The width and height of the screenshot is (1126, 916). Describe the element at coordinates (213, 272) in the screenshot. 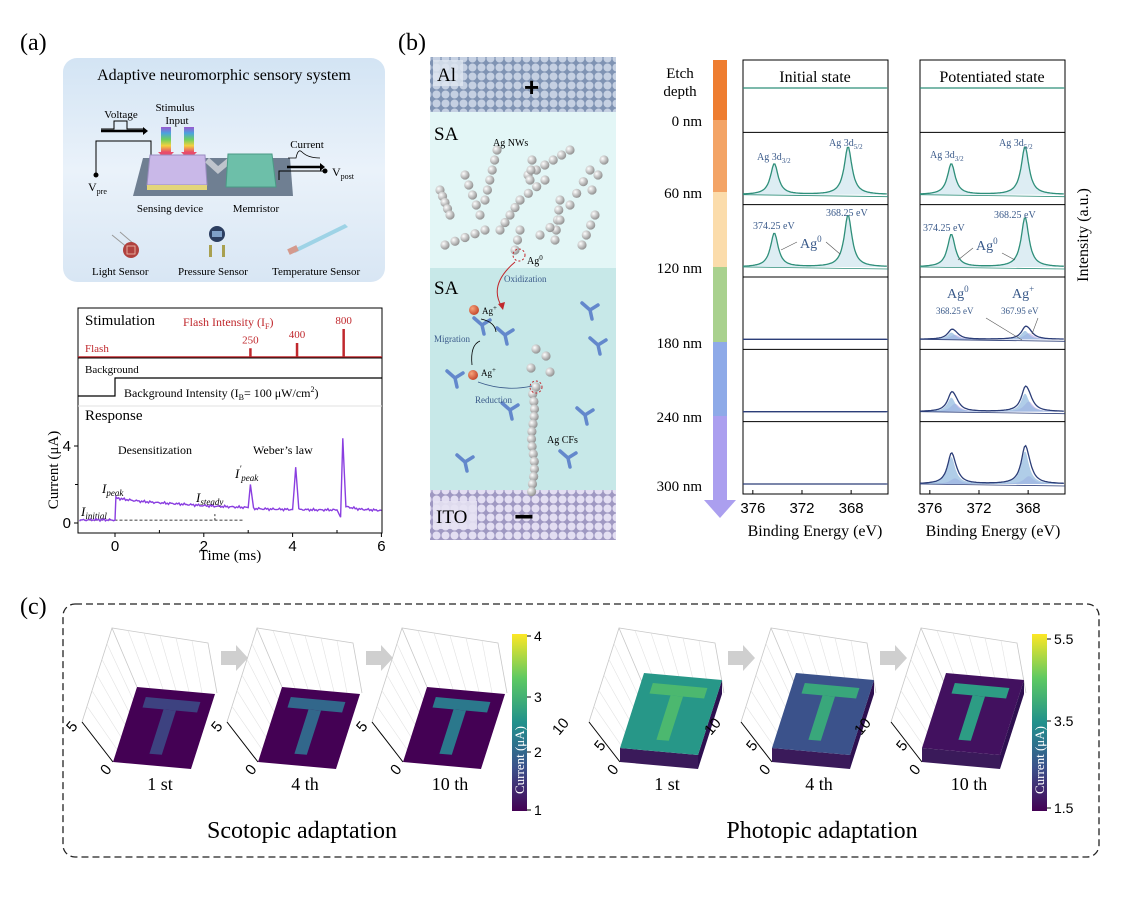

I see `sensor-label-pressure: Pressure Sensor` at that location.